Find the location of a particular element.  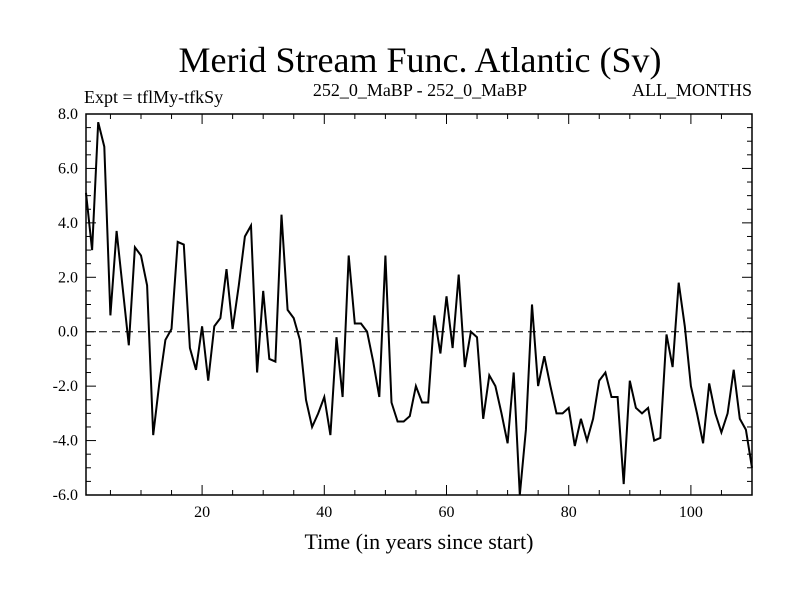

y-tick-label: 8.0 is located at coordinates (68, 114).